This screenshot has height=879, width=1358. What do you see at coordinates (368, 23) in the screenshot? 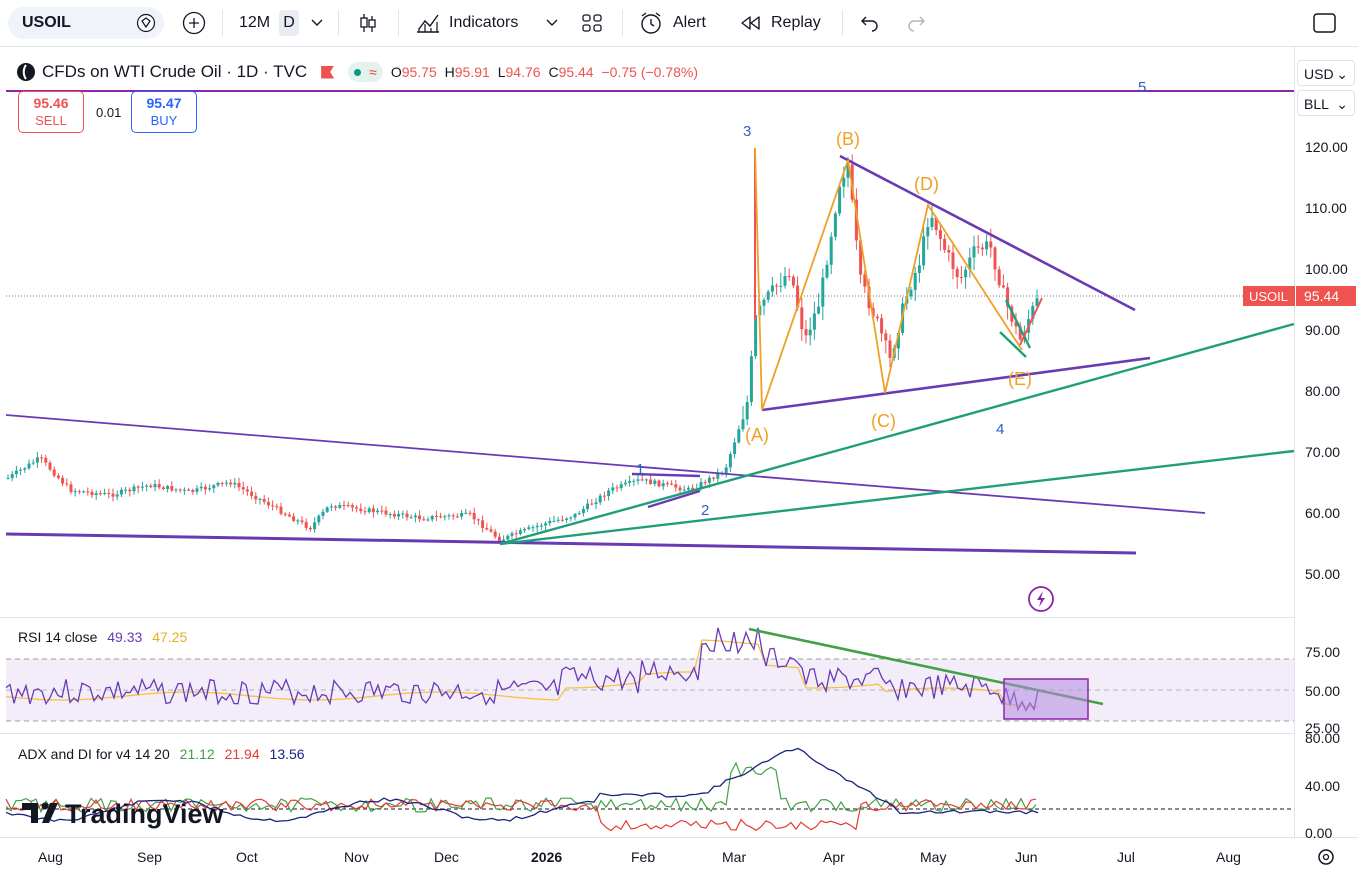
I see `candles-icon` at bounding box center [368, 23].